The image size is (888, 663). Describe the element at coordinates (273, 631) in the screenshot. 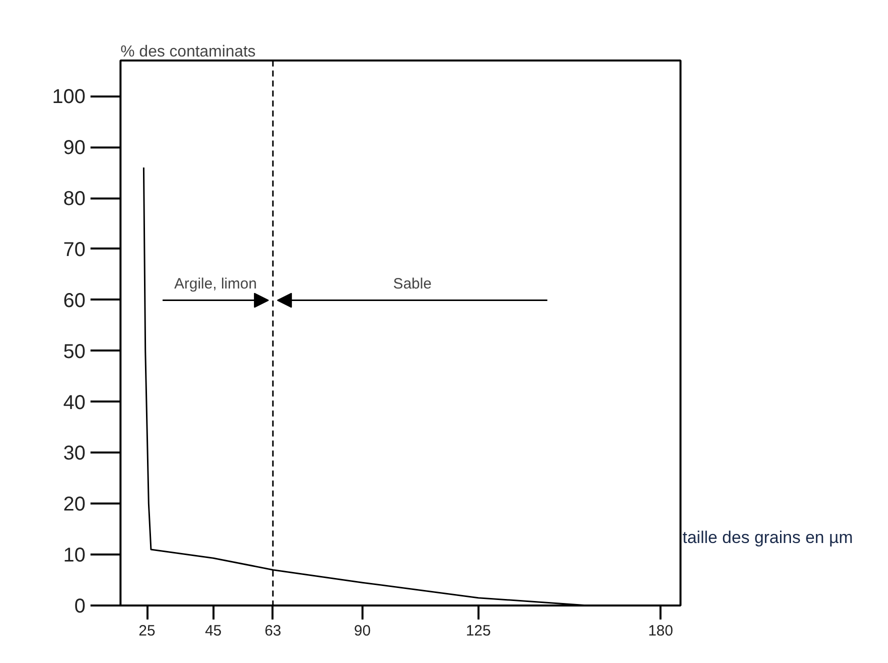

I see `x-tick-label: 63` at that location.